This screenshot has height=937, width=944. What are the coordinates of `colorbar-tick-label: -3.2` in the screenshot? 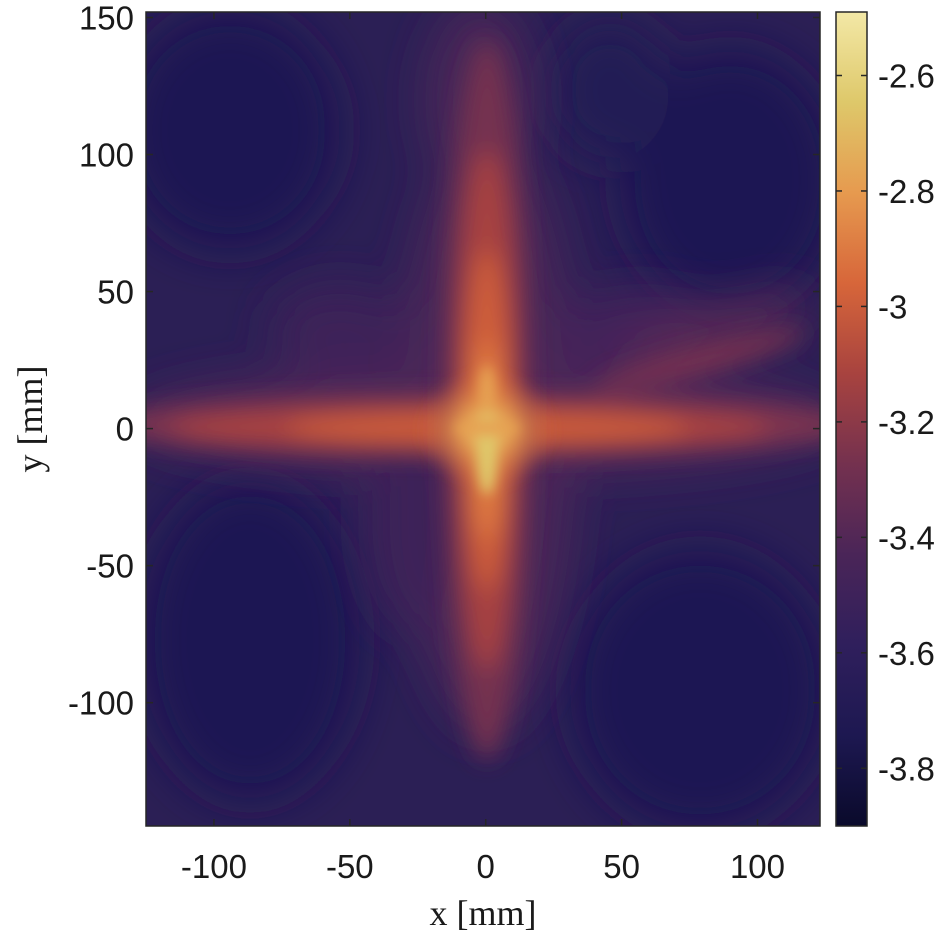 It's located at (906, 422).